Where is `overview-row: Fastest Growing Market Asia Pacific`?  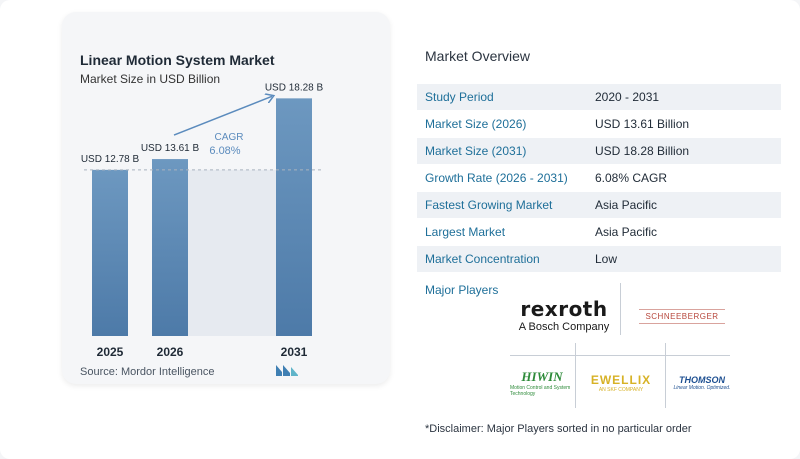 overview-row: Fastest Growing Market Asia Pacific is located at coordinates (599, 205).